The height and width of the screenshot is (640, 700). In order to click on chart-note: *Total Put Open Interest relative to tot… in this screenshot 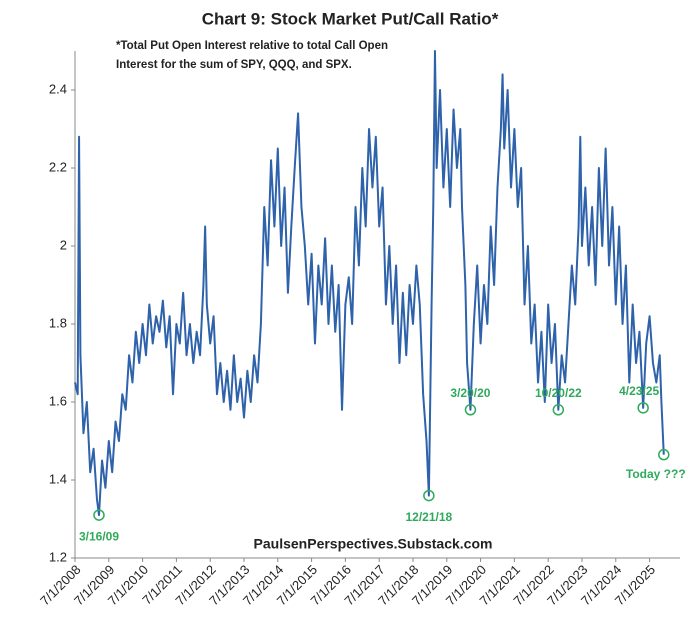, I will do `click(252, 46)`.